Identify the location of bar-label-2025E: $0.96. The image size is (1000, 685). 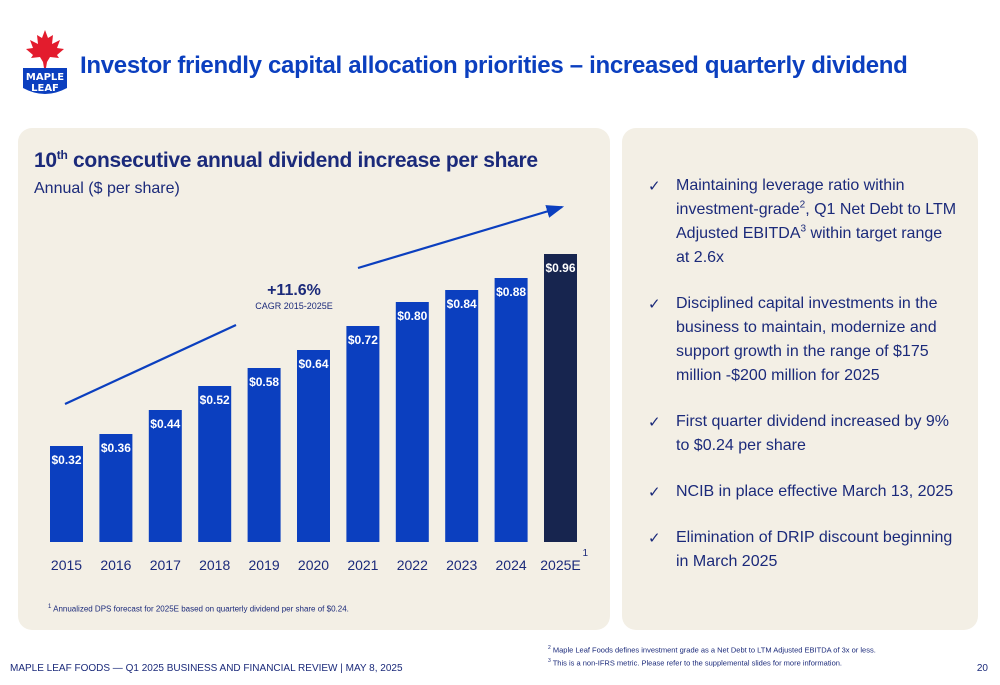
(560, 268).